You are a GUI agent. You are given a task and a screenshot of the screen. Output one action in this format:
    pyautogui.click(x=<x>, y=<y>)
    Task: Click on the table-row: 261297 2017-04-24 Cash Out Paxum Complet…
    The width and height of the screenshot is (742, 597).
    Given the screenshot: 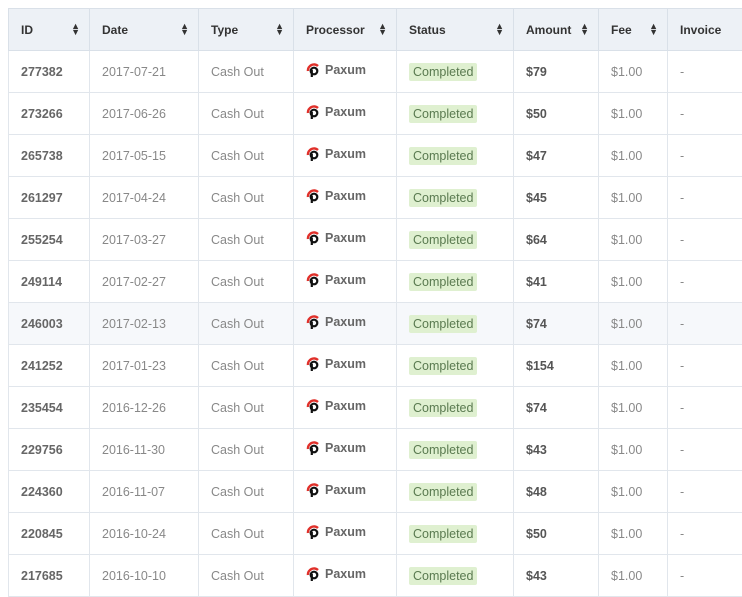 What is the action you would take?
    pyautogui.click(x=375, y=198)
    